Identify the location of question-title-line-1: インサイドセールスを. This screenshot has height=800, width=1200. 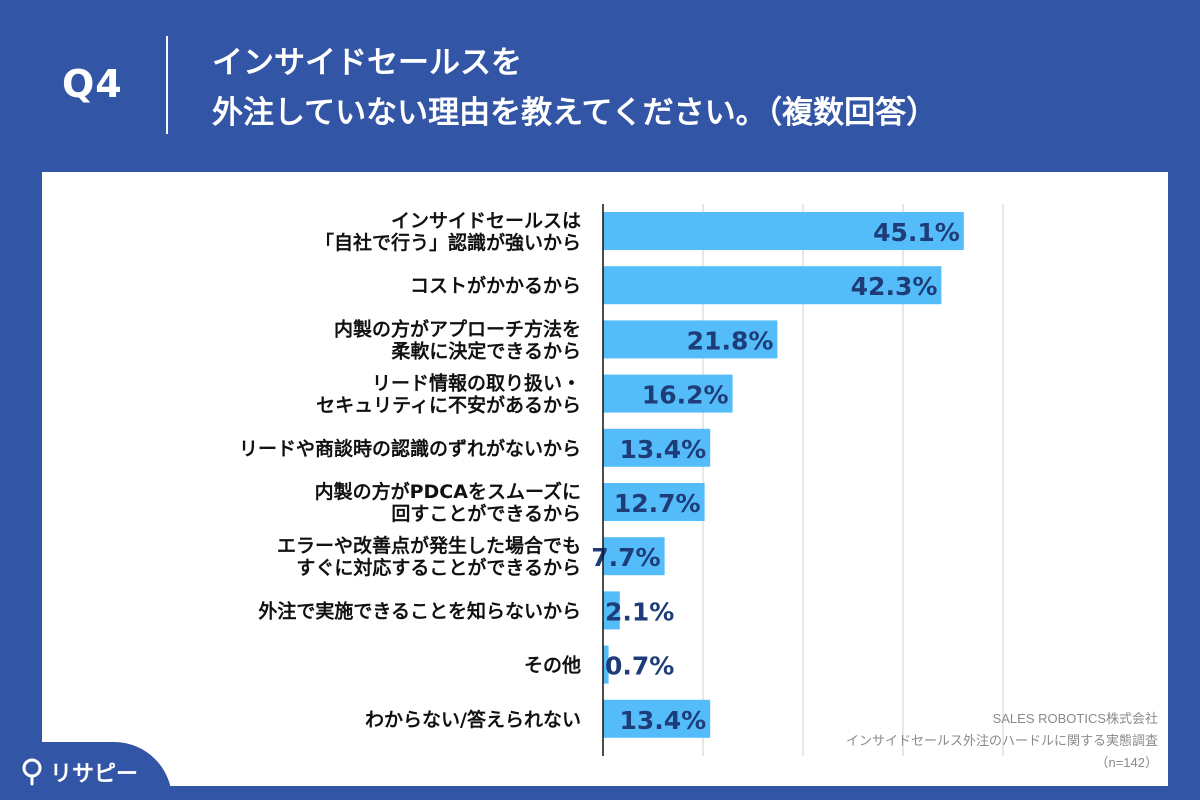
(367, 63).